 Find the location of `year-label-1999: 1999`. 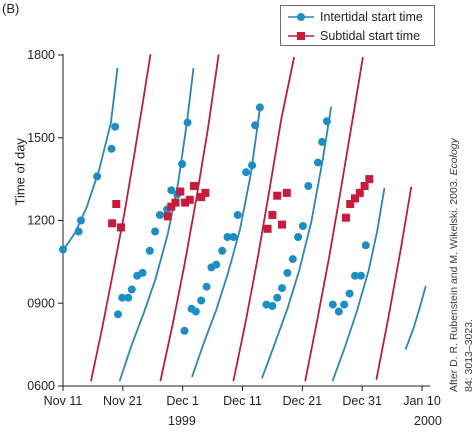

year-label-1999: 1999 is located at coordinates (182, 421).